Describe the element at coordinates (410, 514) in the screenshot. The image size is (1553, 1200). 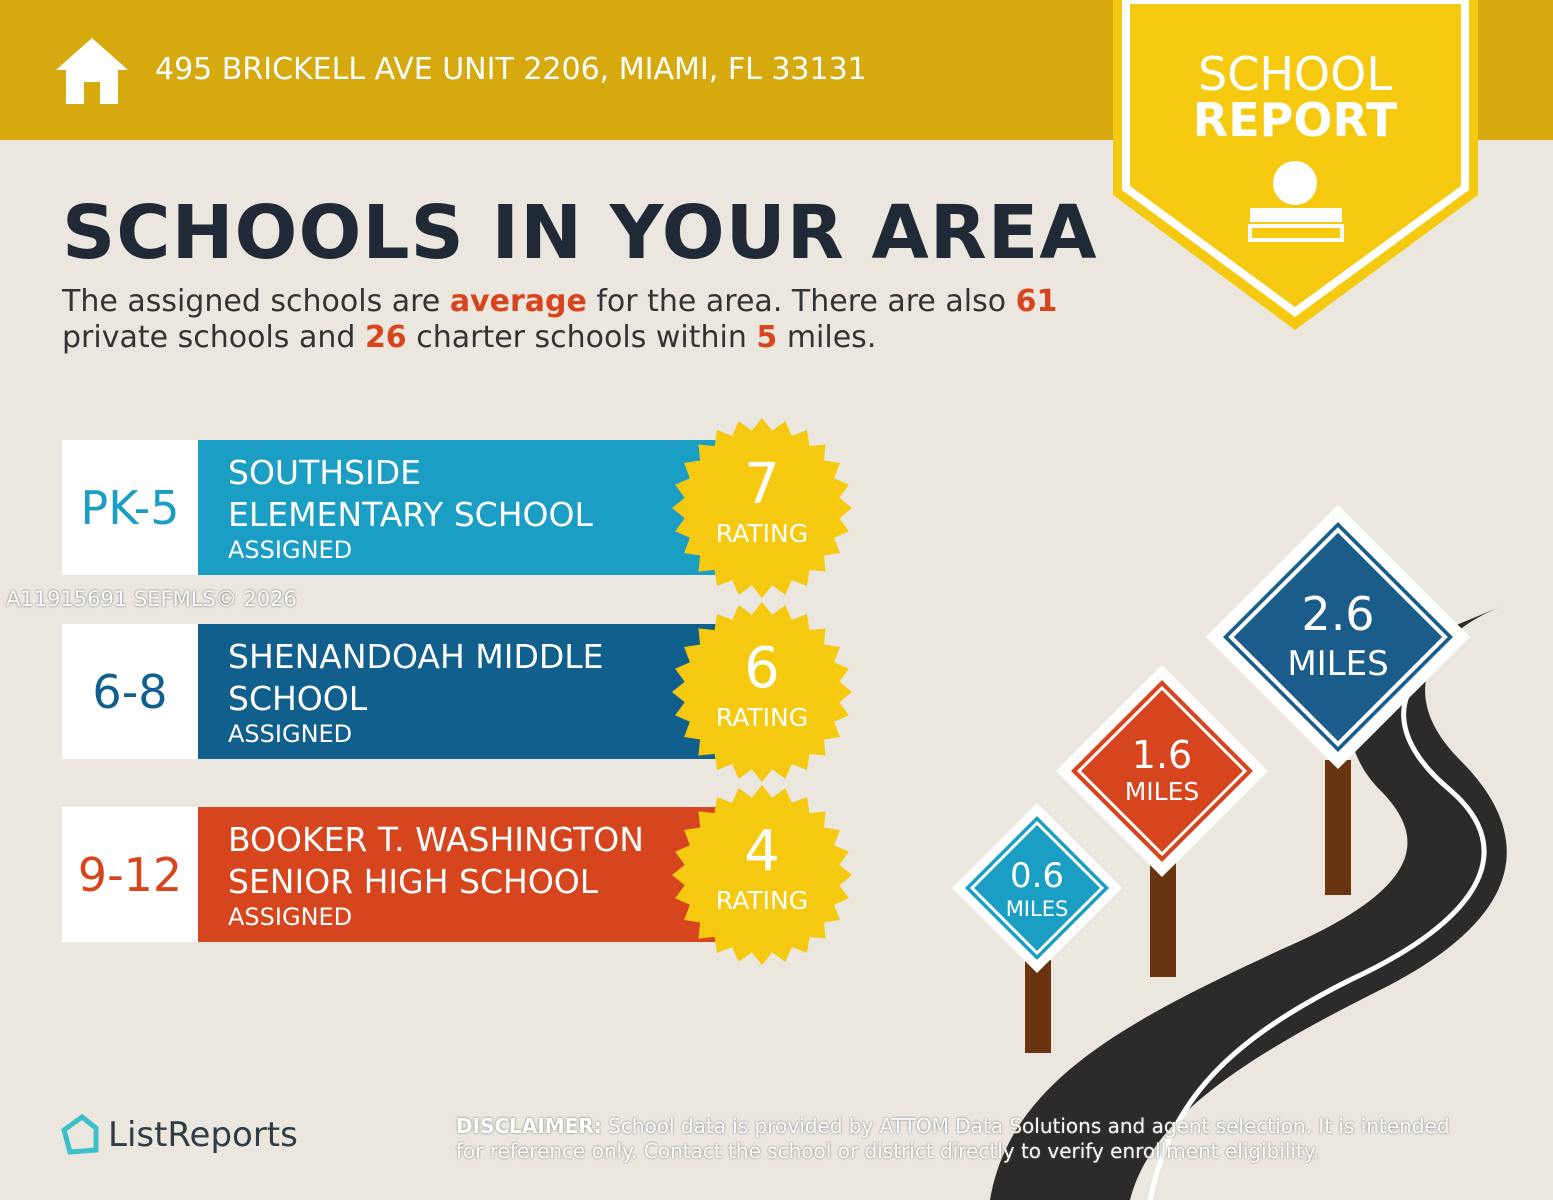
I see `school-name: ELEMENTARY SCHOOL` at that location.